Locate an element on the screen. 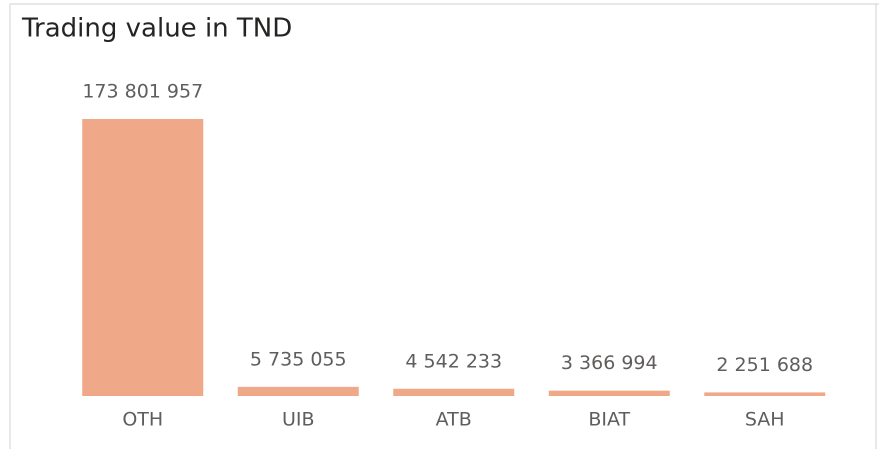  x-tick-label: ATB is located at coordinates (454, 420).